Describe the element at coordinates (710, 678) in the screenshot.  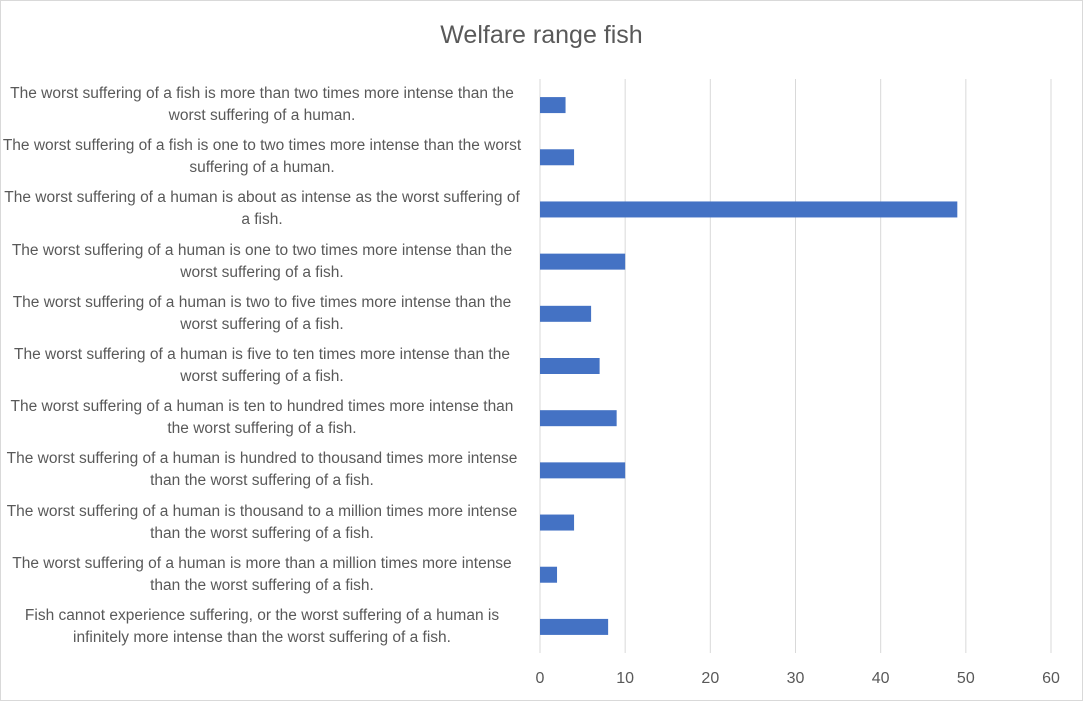
I see `x-tick-label: 20` at that location.